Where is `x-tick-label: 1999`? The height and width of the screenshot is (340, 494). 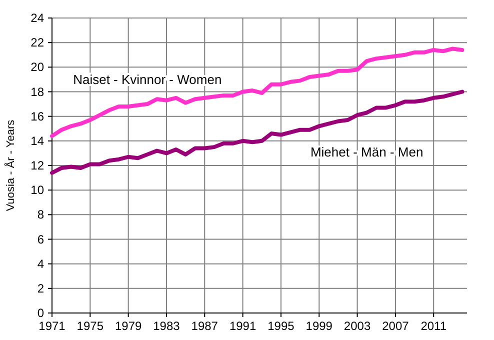
x-tick-label: 1999 is located at coordinates (319, 326).